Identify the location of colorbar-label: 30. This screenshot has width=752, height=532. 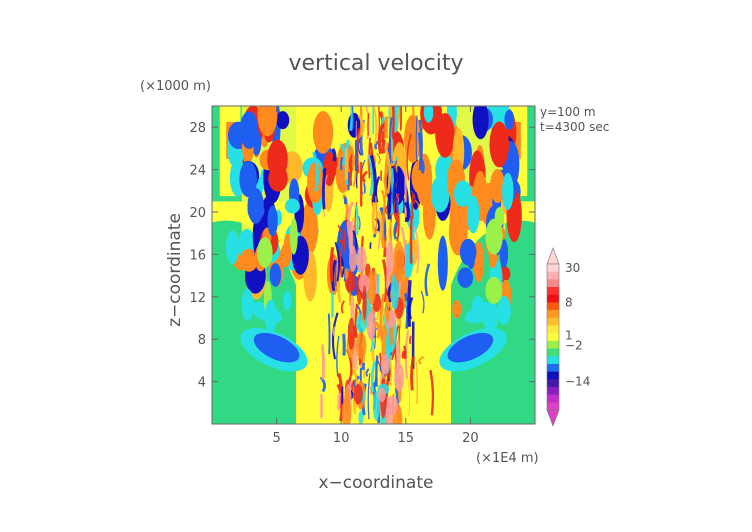
(572, 268).